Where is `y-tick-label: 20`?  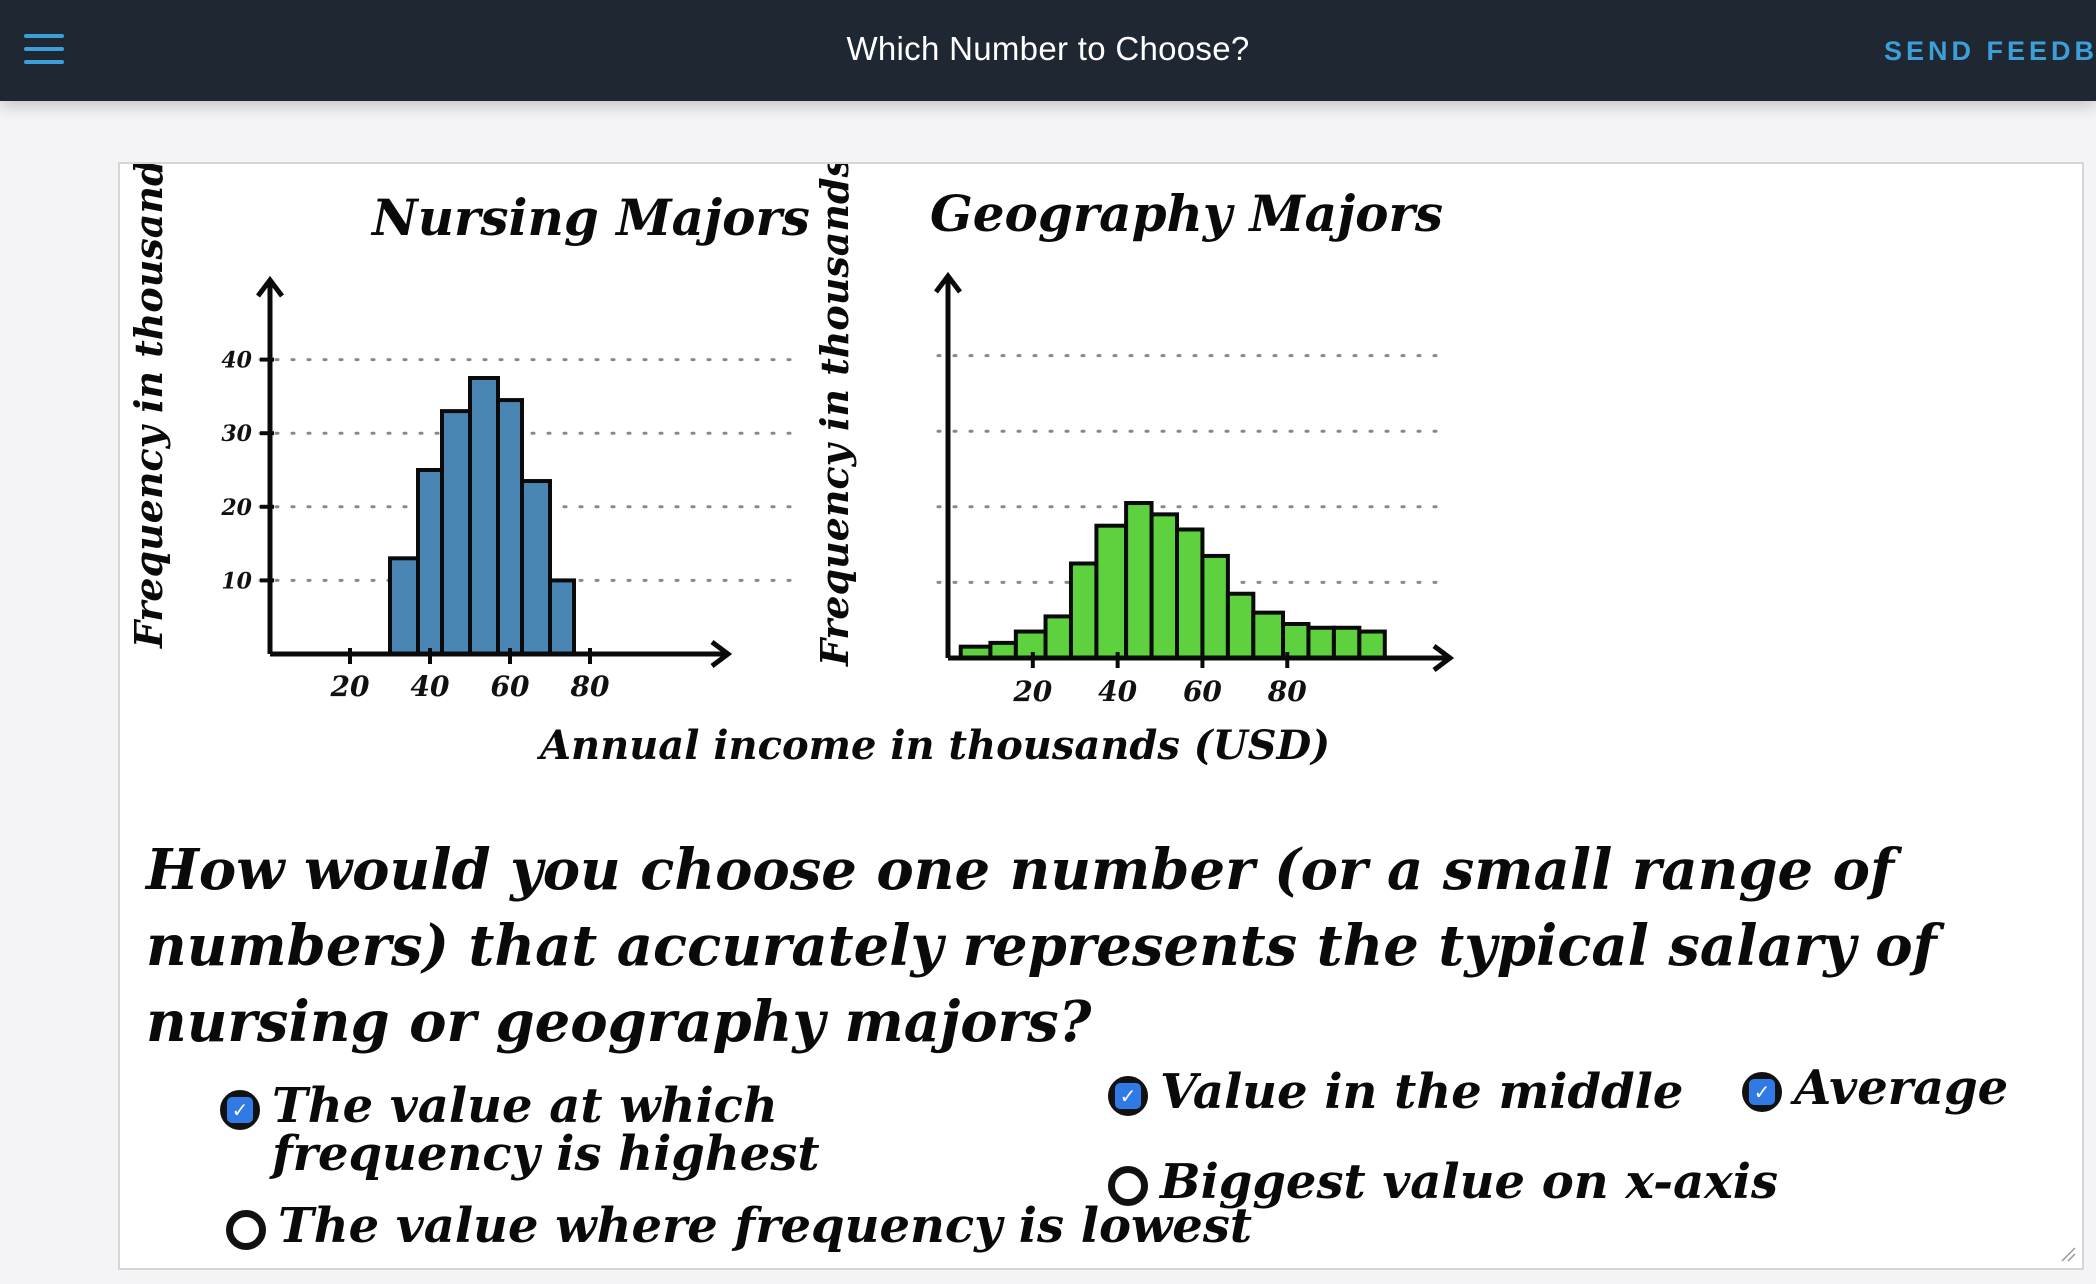
y-tick-label: 20 is located at coordinates (236, 508).